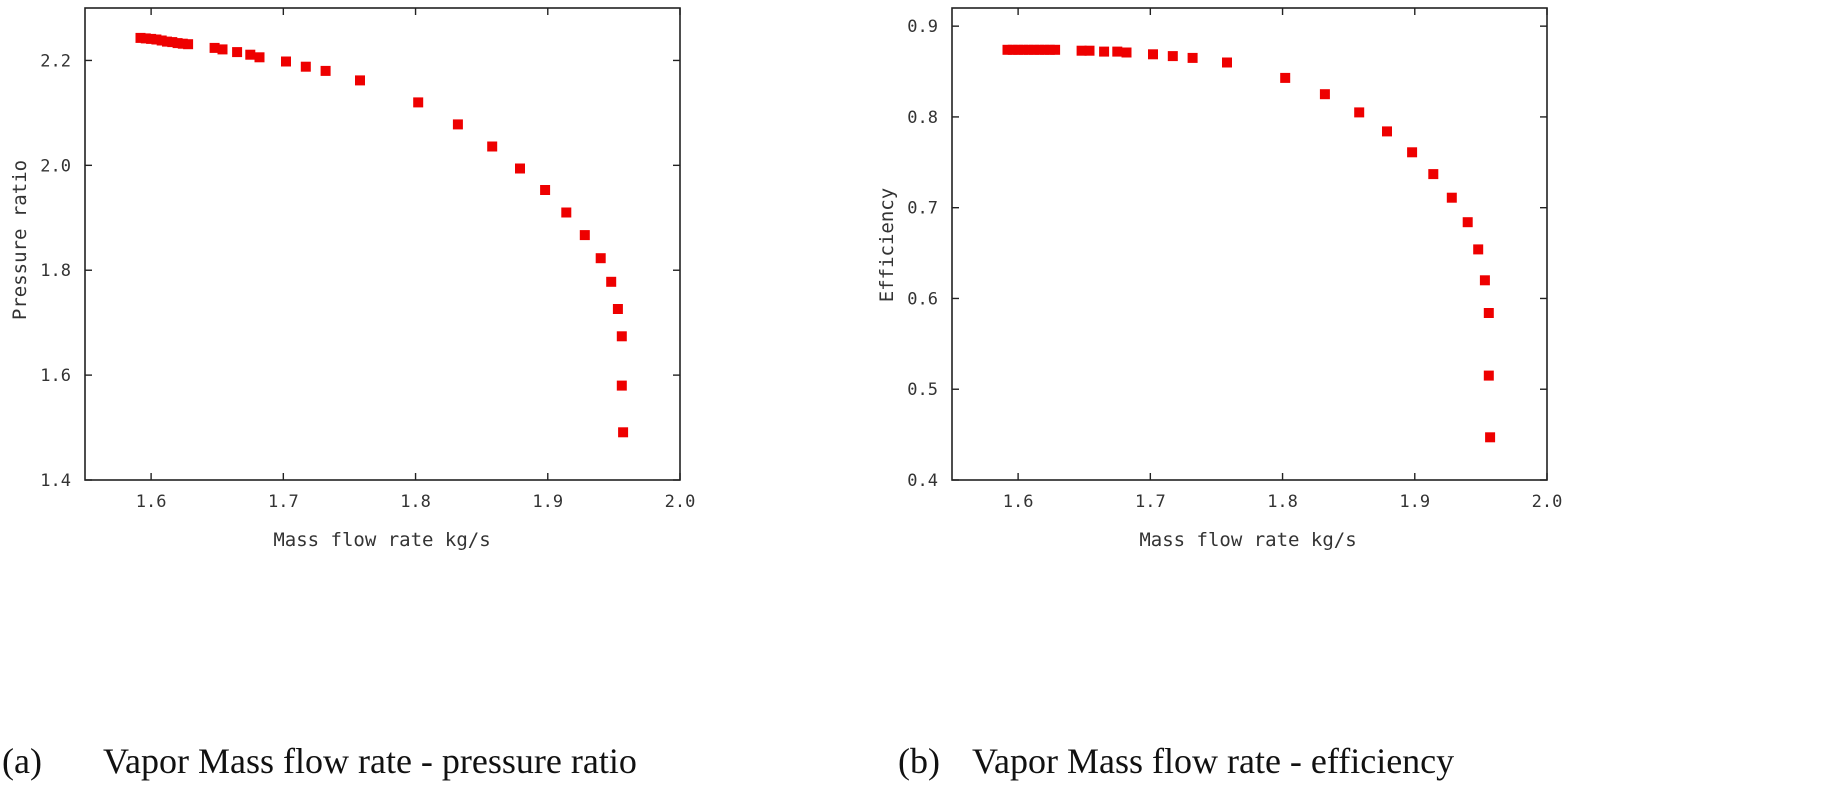 Image resolution: width=1836 pixels, height=799 pixels. What do you see at coordinates (1547, 502) in the screenshot?
I see `x-tick-label-b-4: 2.0` at bounding box center [1547, 502].